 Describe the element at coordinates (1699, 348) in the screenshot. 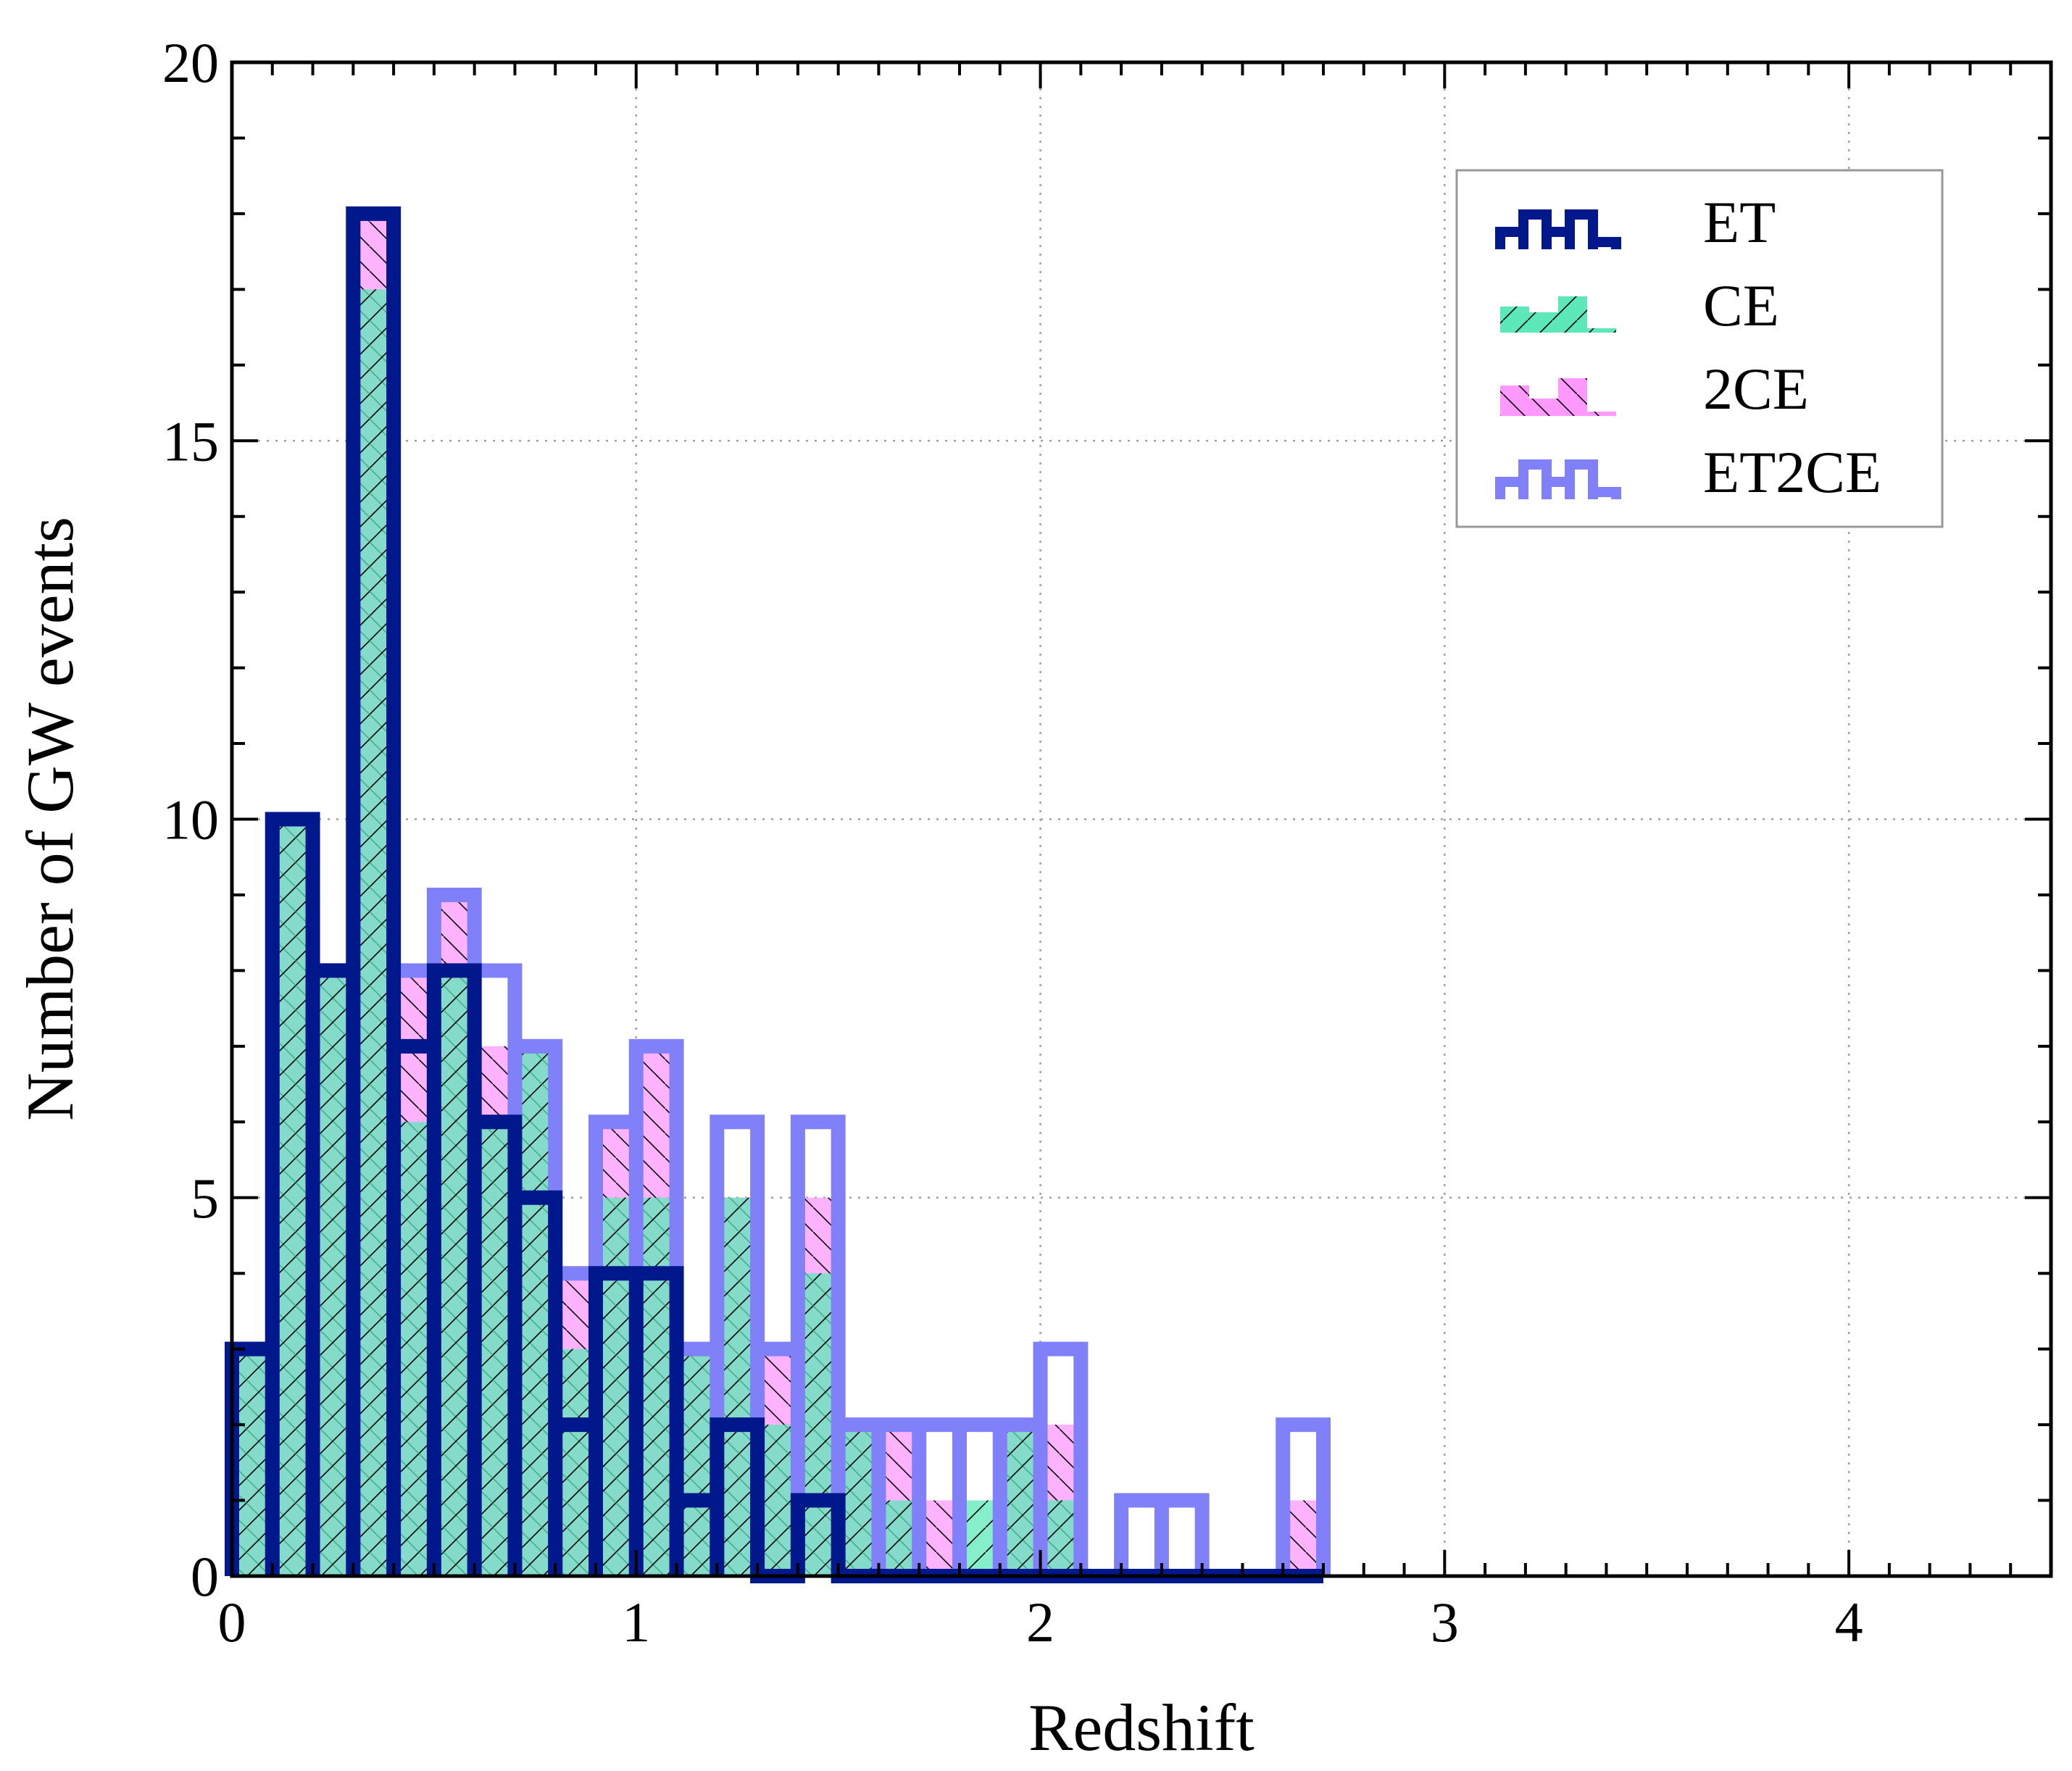

I see `legend: ET CE 2CE ET2CE` at that location.